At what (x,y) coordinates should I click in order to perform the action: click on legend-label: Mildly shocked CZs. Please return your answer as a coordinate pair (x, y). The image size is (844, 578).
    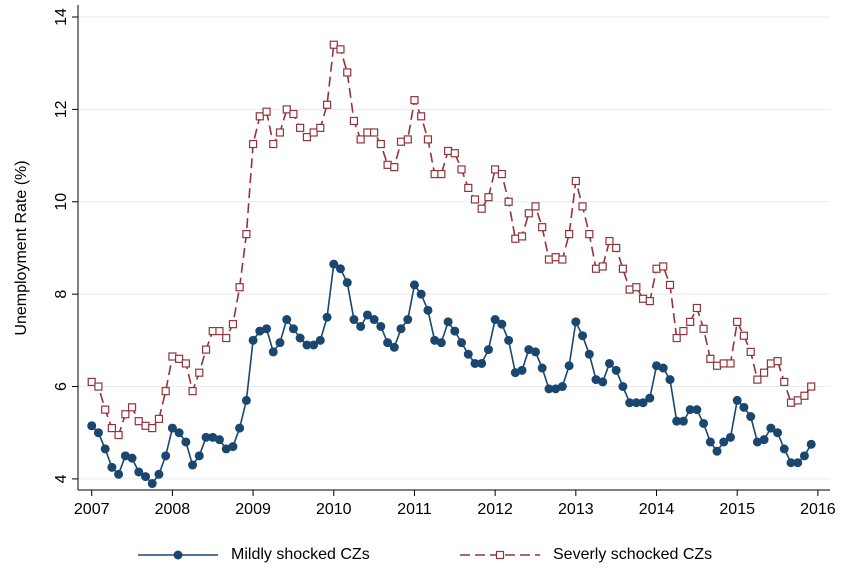
    Looking at the image, I should click on (300, 554).